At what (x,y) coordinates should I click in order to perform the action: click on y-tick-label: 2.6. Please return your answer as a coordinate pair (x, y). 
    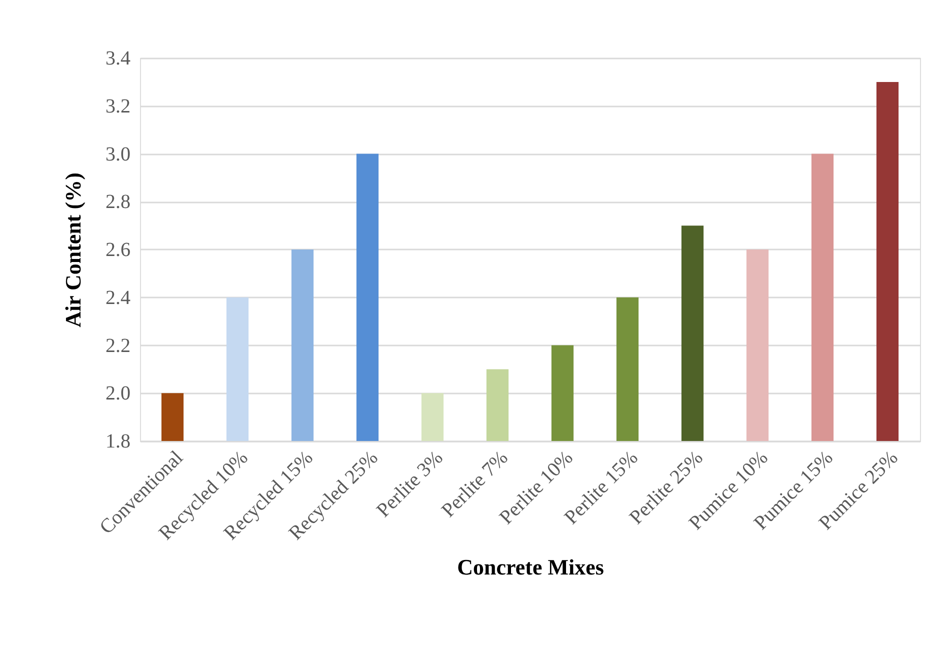
    Looking at the image, I should click on (118, 250).